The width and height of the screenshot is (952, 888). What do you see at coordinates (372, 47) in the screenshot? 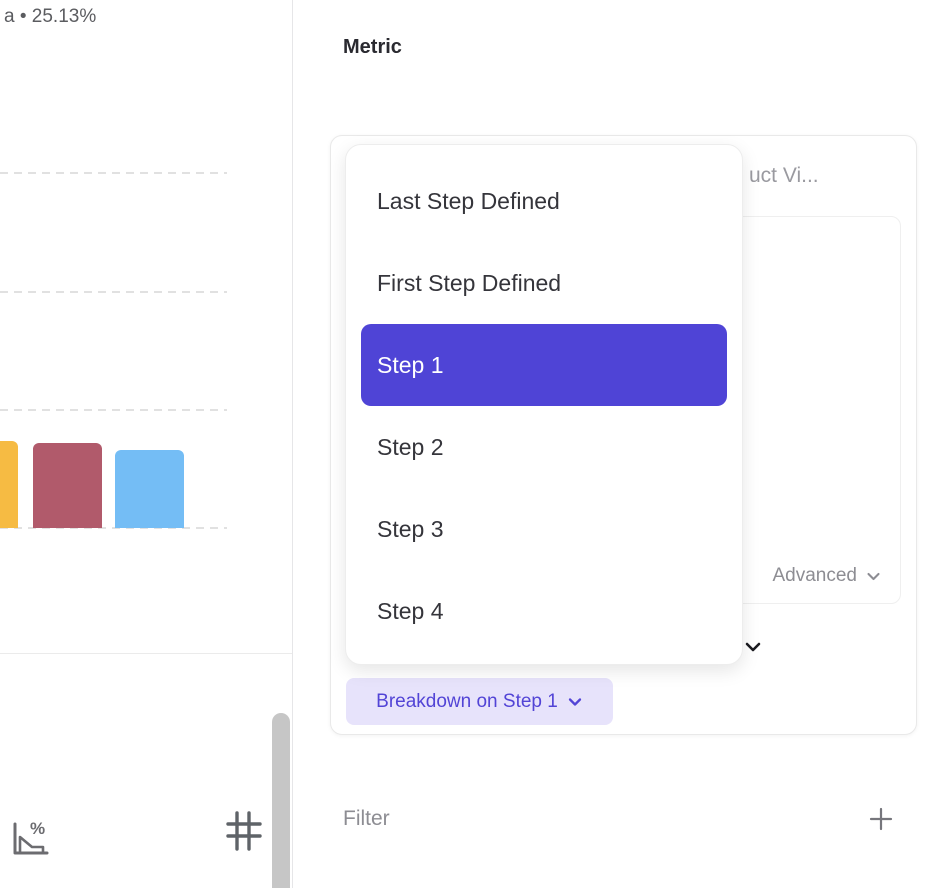
I see `metric-section-title: Metric` at bounding box center [372, 47].